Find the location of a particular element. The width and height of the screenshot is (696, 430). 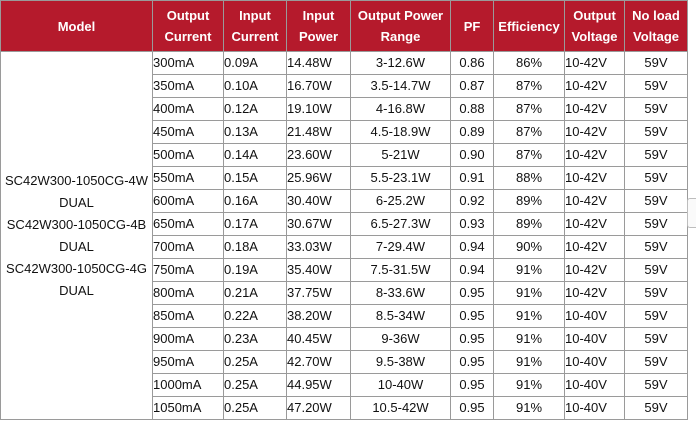

header-model-line: Model is located at coordinates (76, 26).